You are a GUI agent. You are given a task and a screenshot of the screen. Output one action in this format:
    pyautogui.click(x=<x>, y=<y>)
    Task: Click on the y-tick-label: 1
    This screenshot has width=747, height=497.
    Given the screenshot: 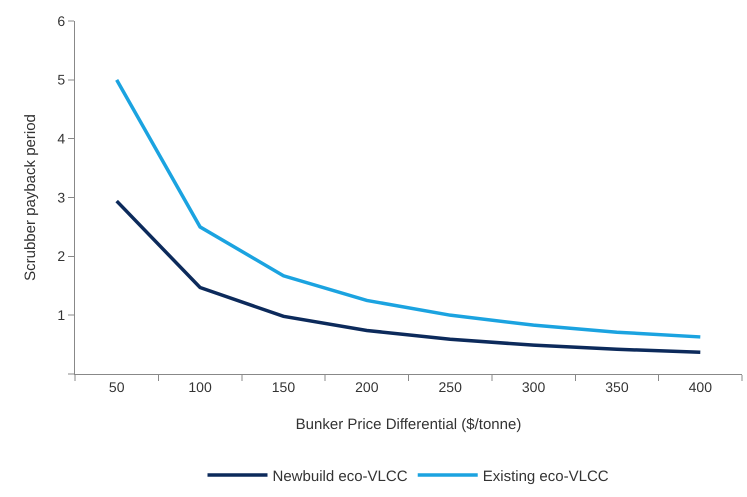 What is the action you would take?
    pyautogui.click(x=61, y=315)
    